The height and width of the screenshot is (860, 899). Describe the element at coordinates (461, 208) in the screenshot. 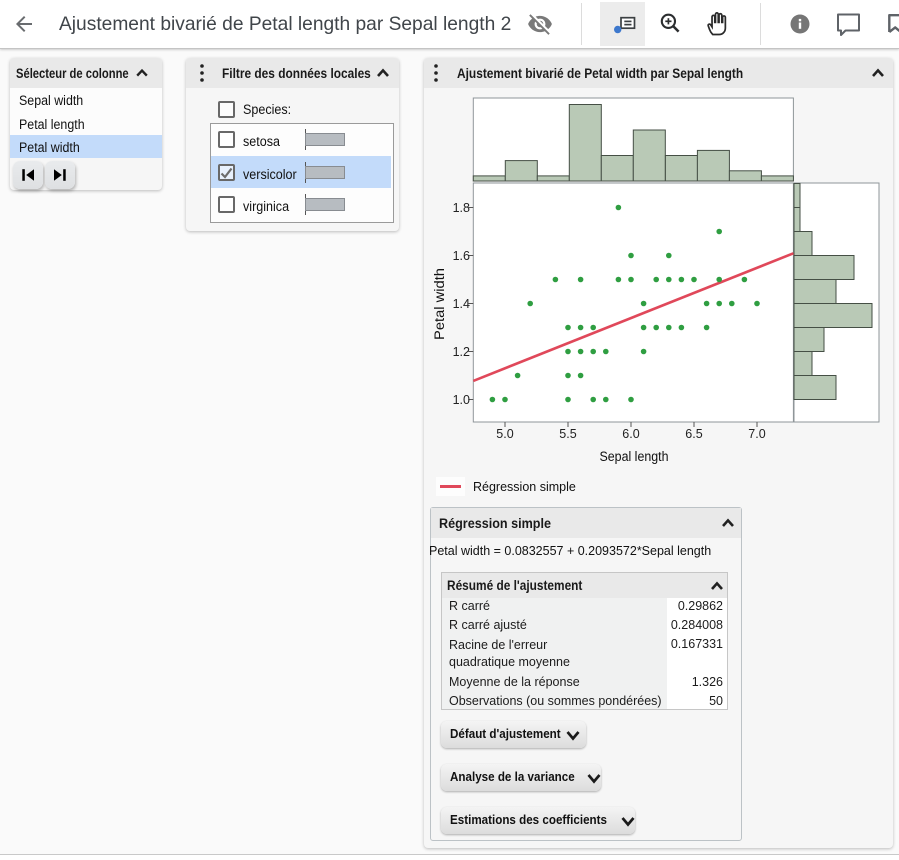

I see `svg-text: 1.8` at that location.